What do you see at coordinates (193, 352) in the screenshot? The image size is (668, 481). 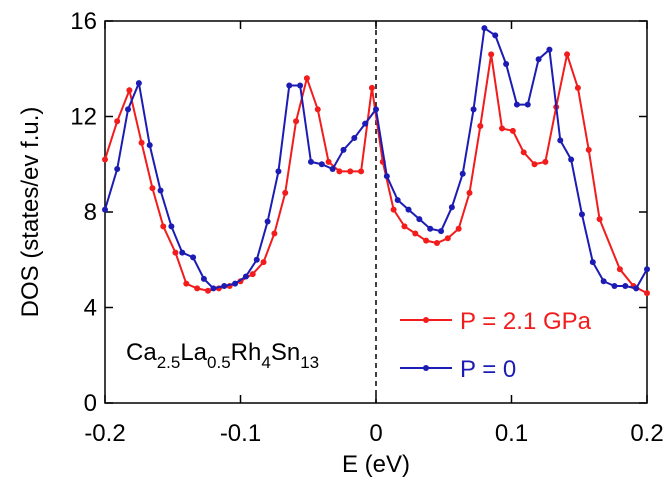 I see `annotation-text: La` at bounding box center [193, 352].